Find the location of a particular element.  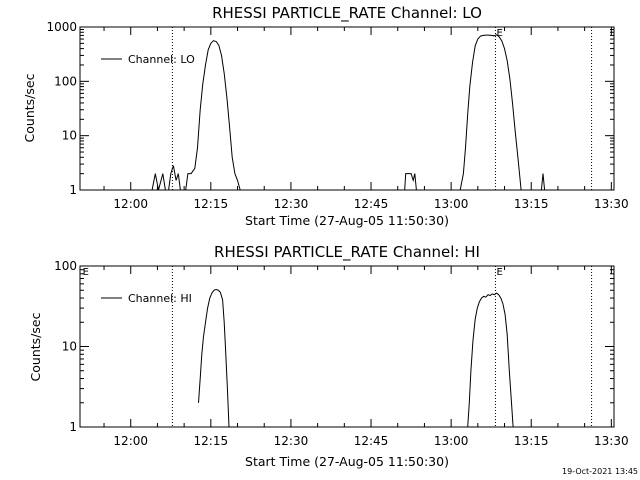

hi-legend: Channel: HI is located at coordinates (146, 298).